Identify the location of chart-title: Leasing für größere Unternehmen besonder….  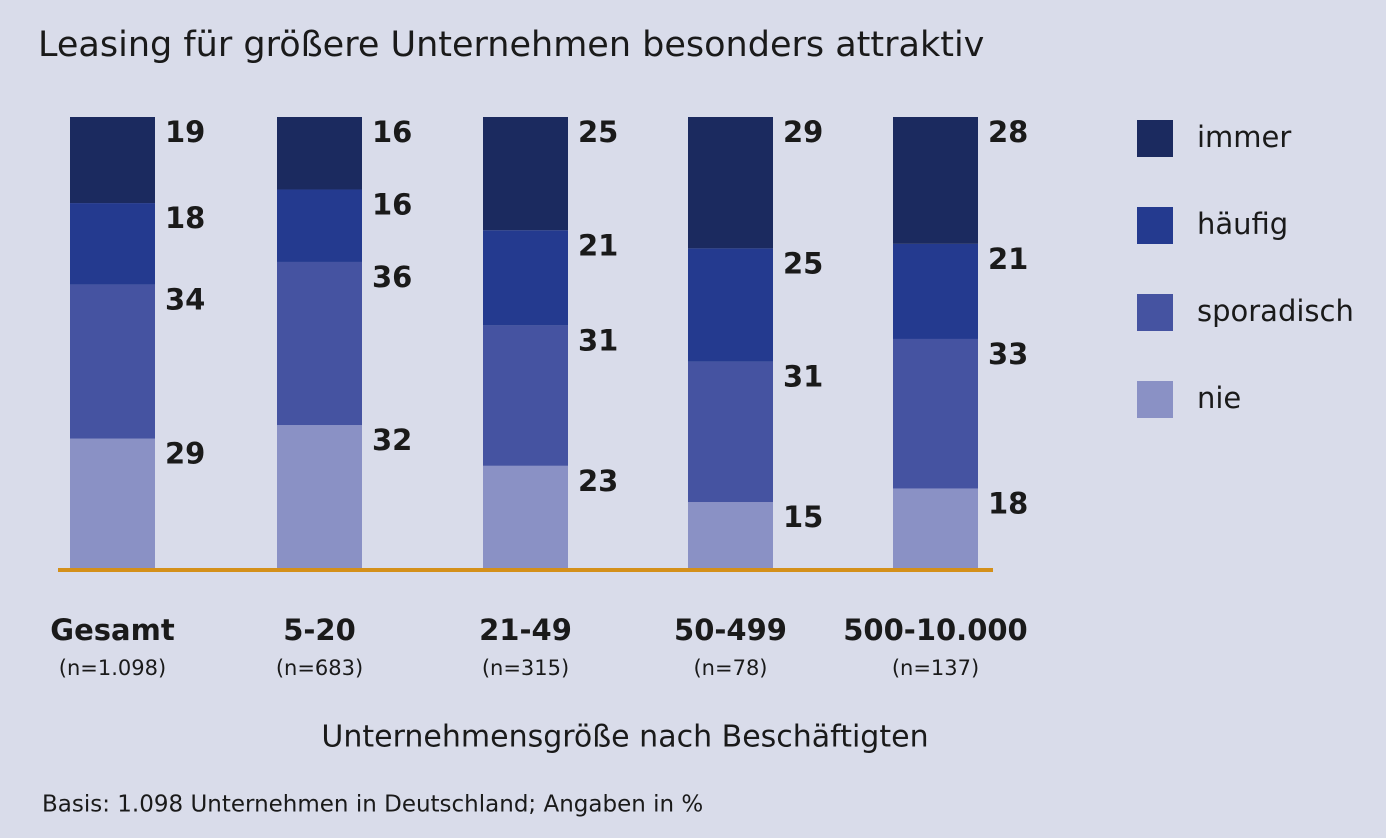
(511, 45).